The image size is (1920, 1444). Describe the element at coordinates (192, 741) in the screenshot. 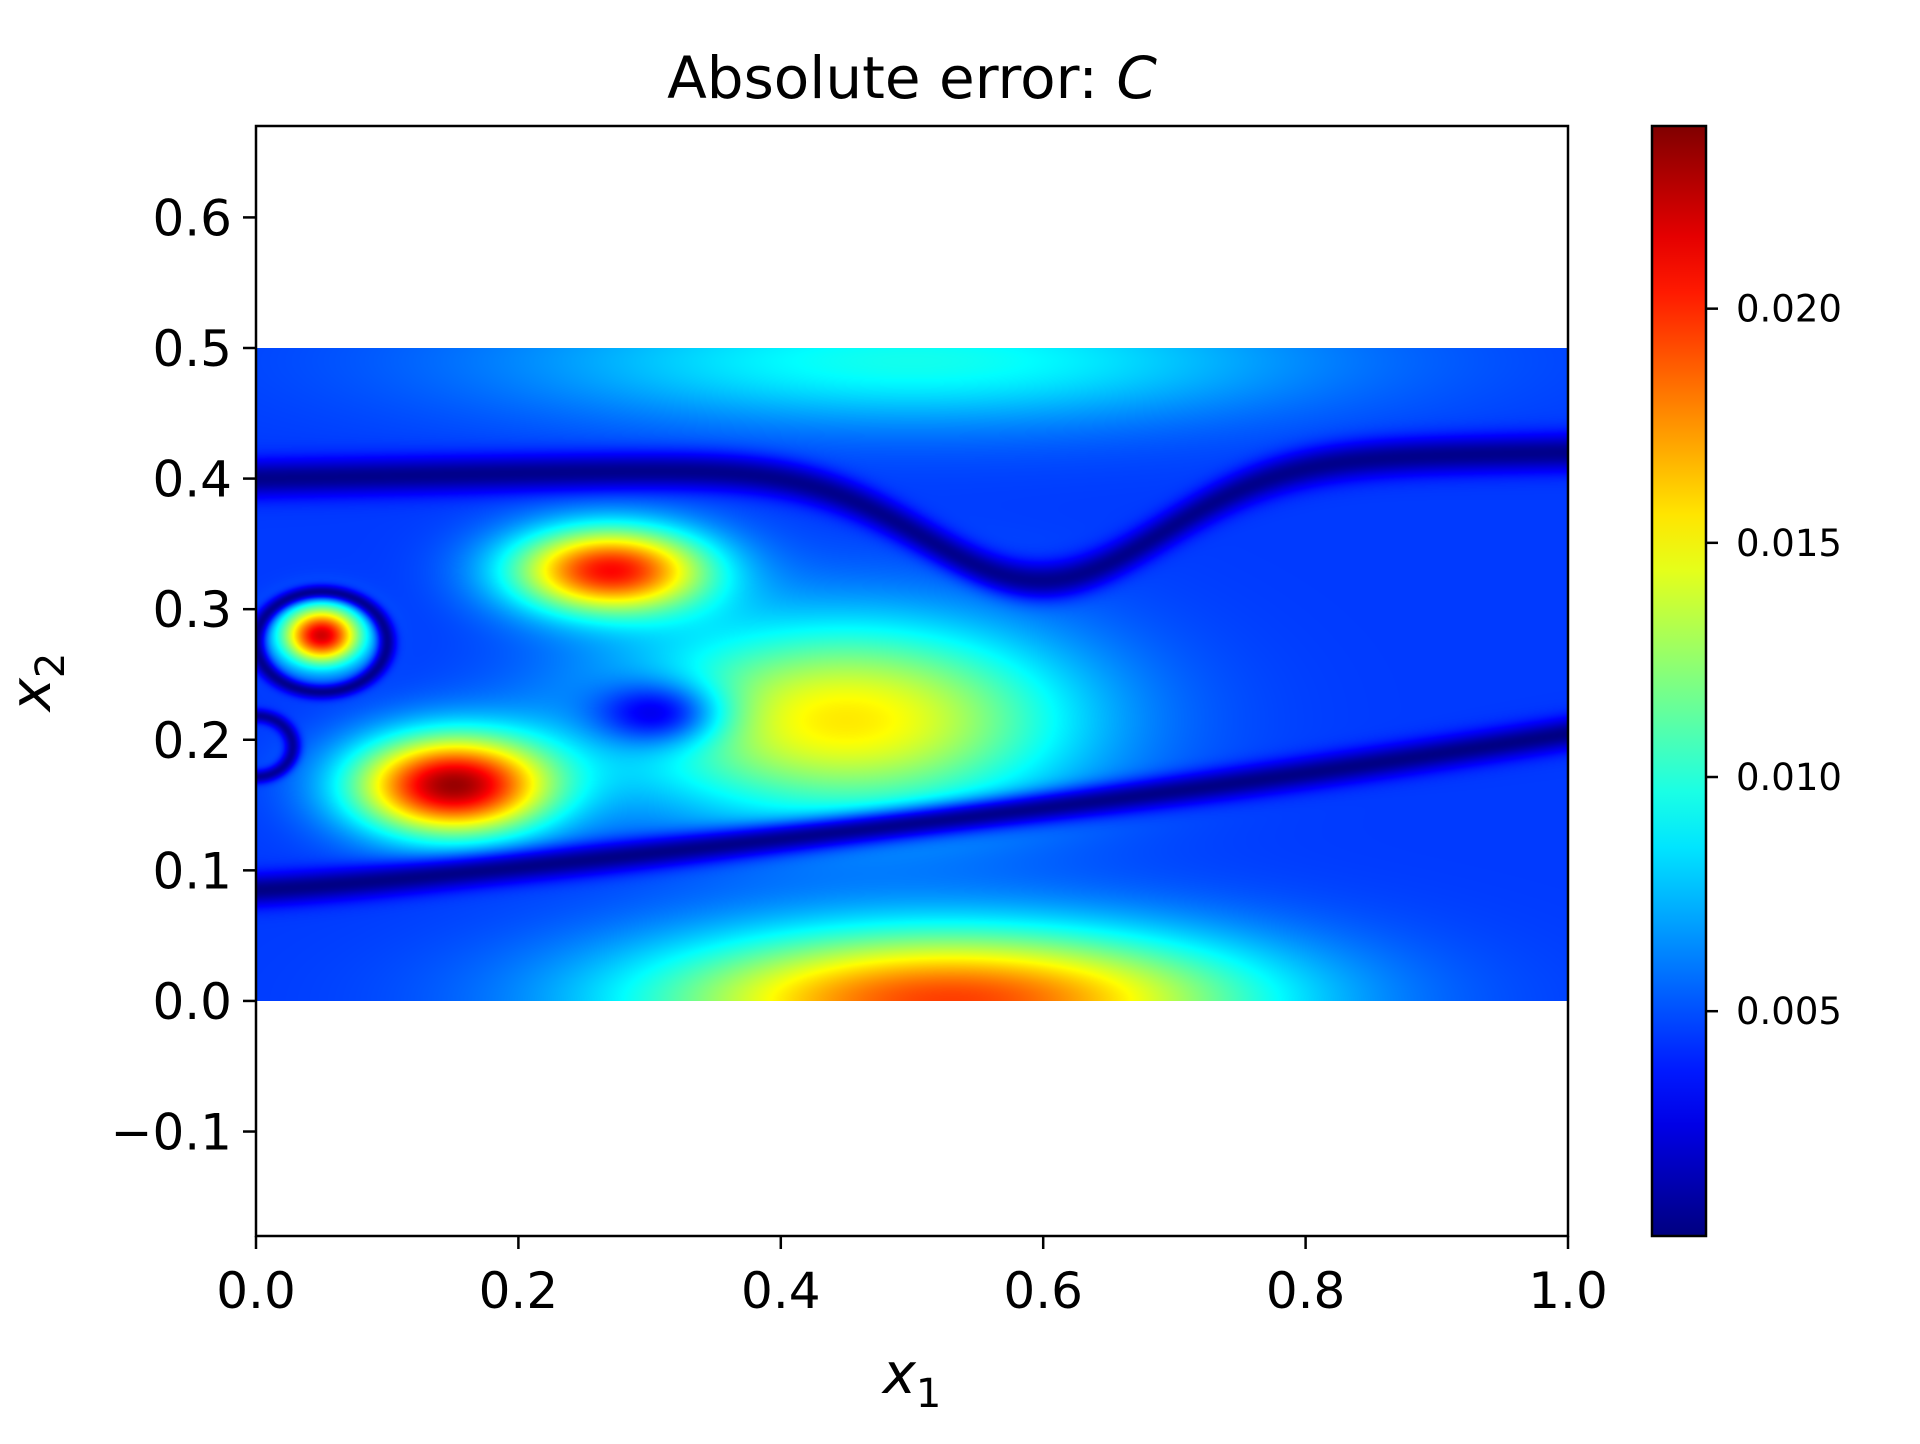

I see `y-tick-label: 0.2` at that location.